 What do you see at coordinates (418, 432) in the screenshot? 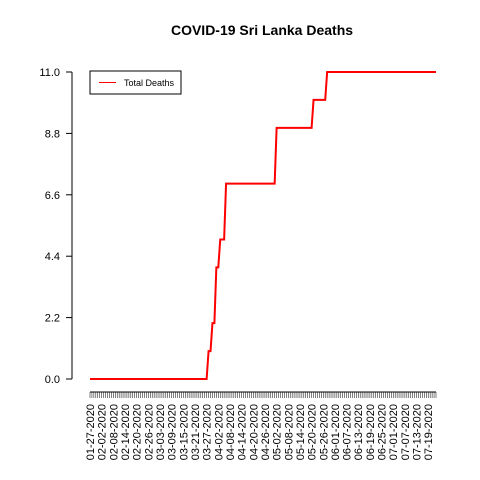
I see `x-tick-label: 07-13-2020` at bounding box center [418, 432].